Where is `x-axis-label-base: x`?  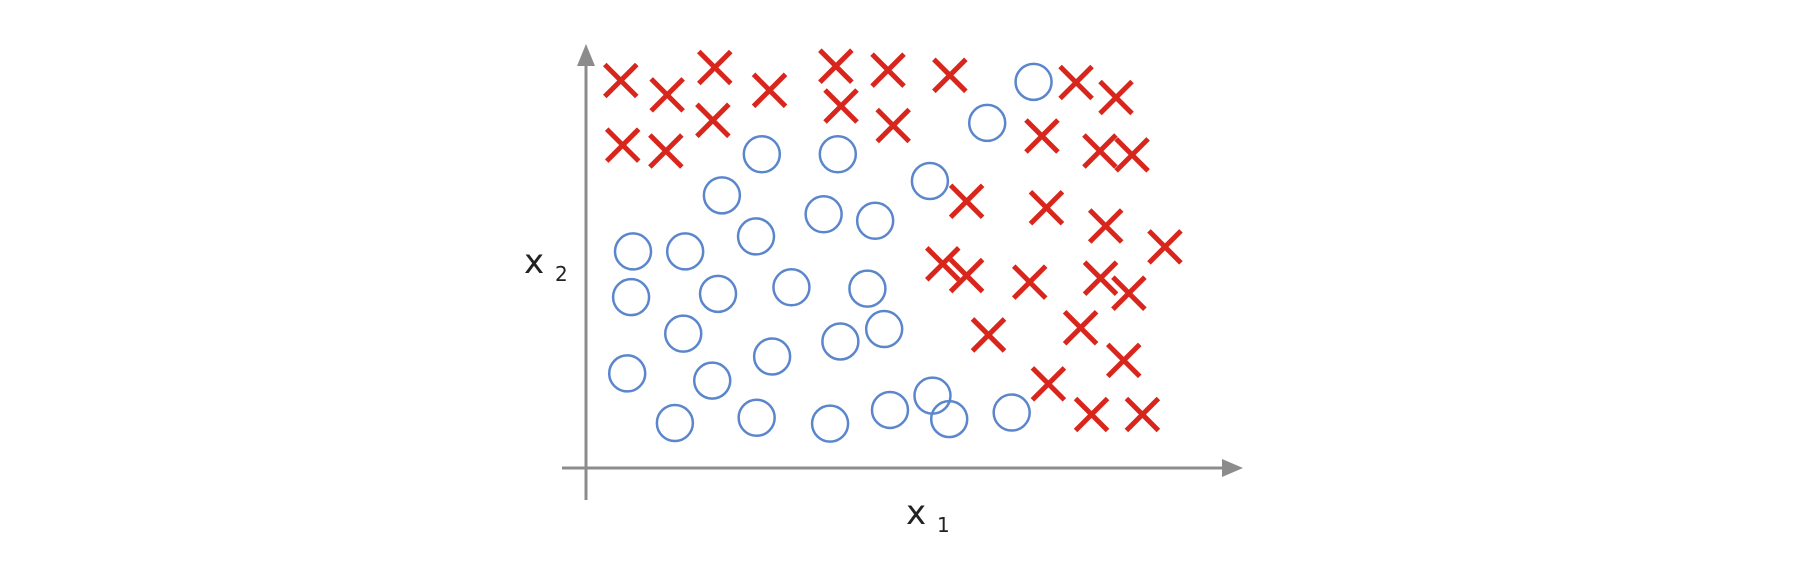
x-axis-label-base: x is located at coordinates (916, 513).